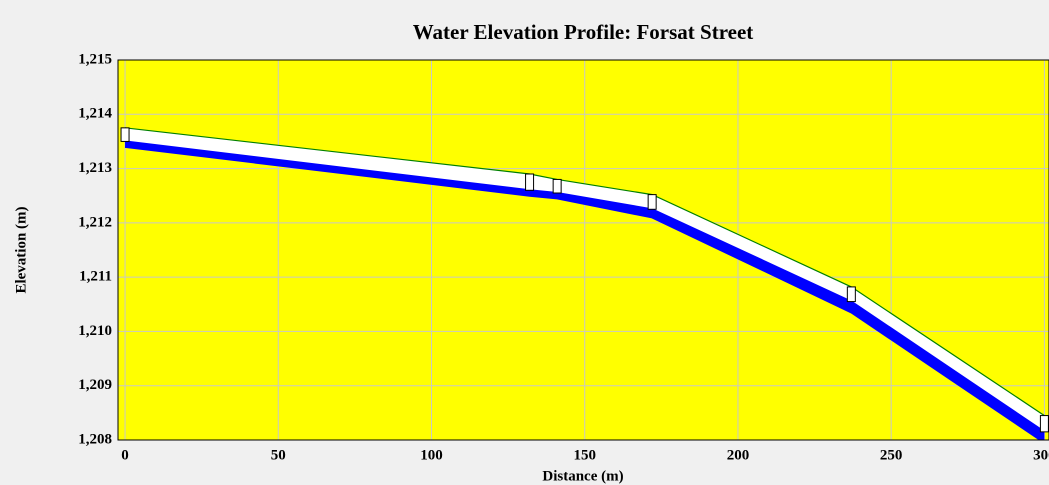  I want to click on x-tick-label: 0, so click(125, 455).